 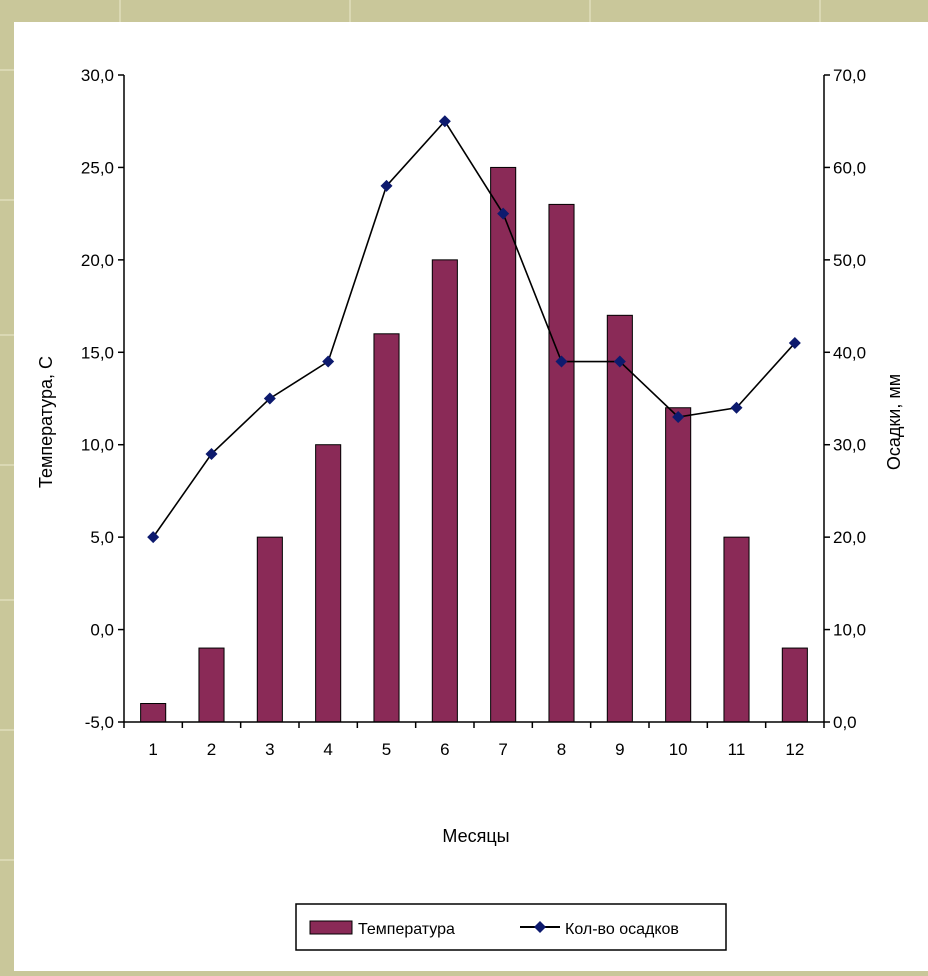 I want to click on legend-box, so click(x=511, y=927).